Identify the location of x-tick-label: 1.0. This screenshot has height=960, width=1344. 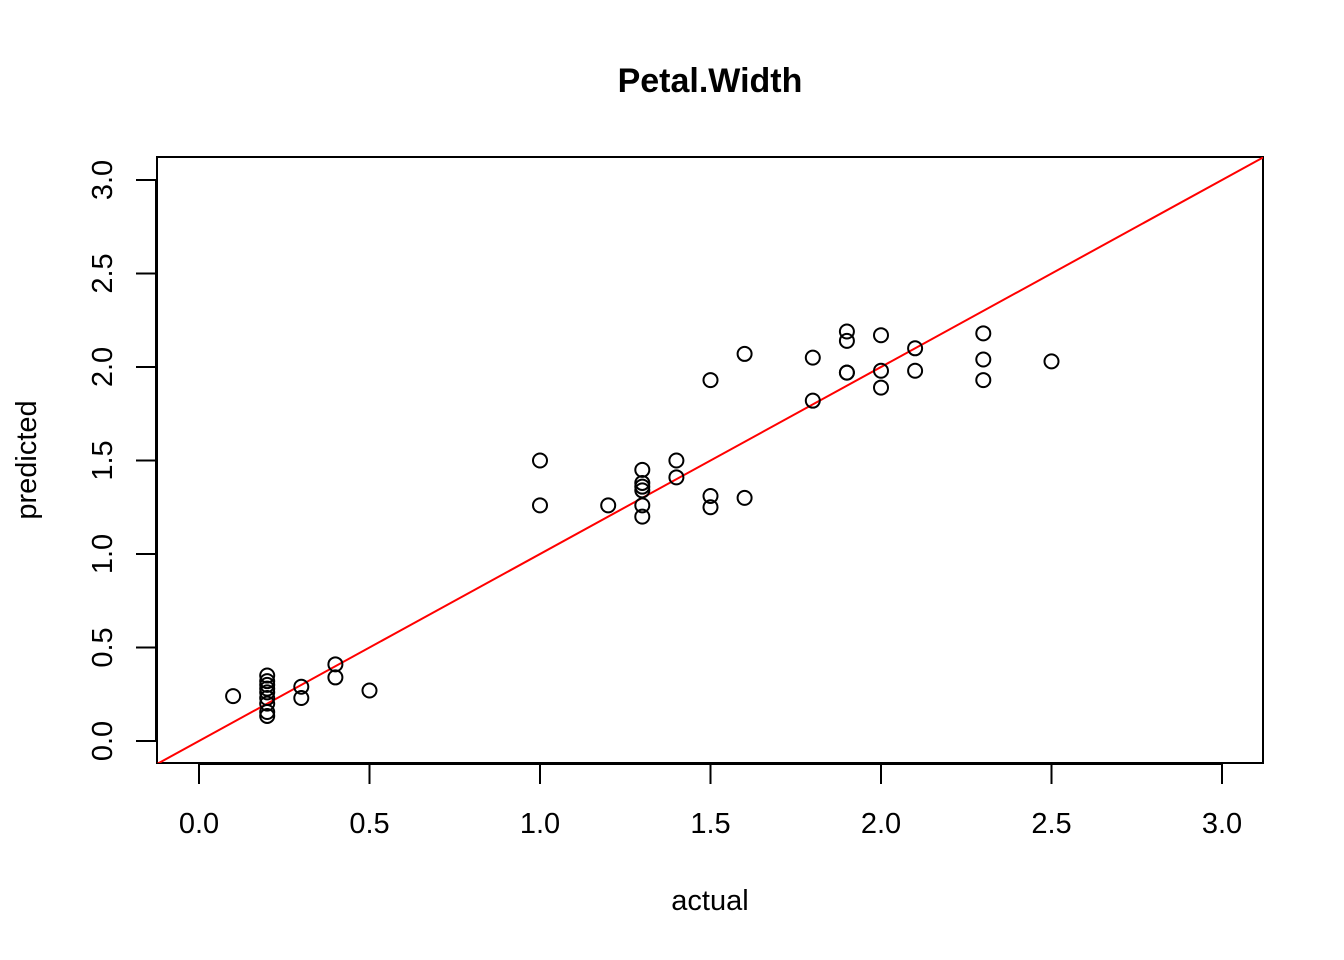
(540, 824).